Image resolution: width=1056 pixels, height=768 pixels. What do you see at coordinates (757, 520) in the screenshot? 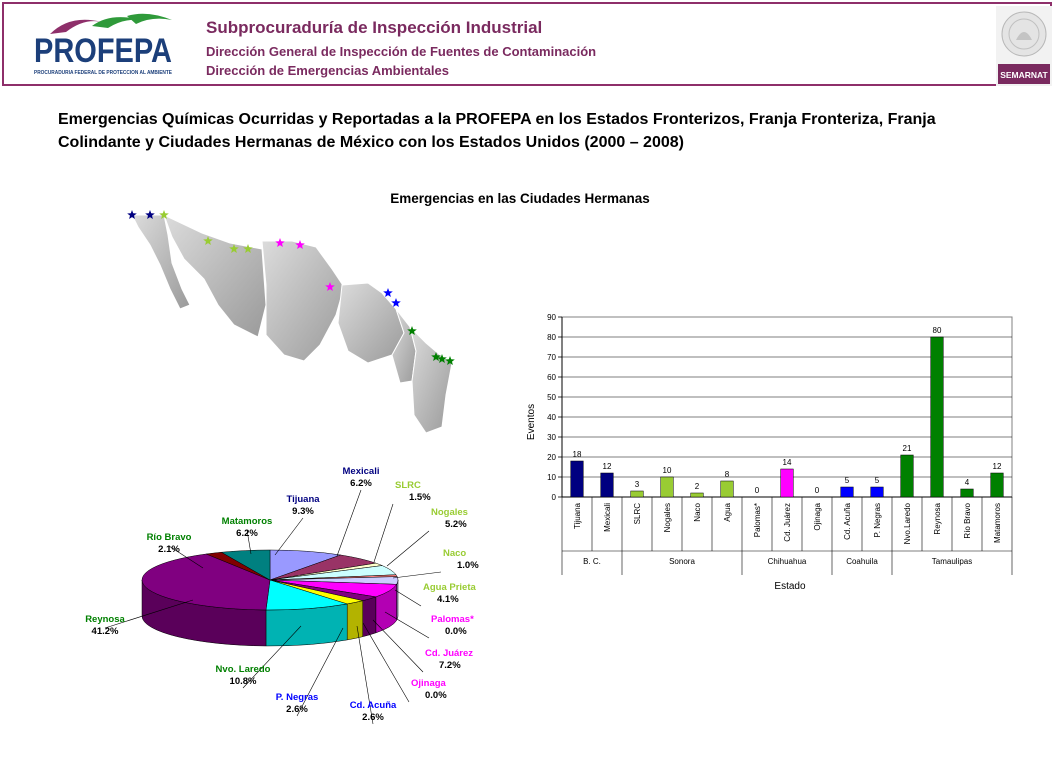
I see `bar-category-label: Palomas*` at bounding box center [757, 520].